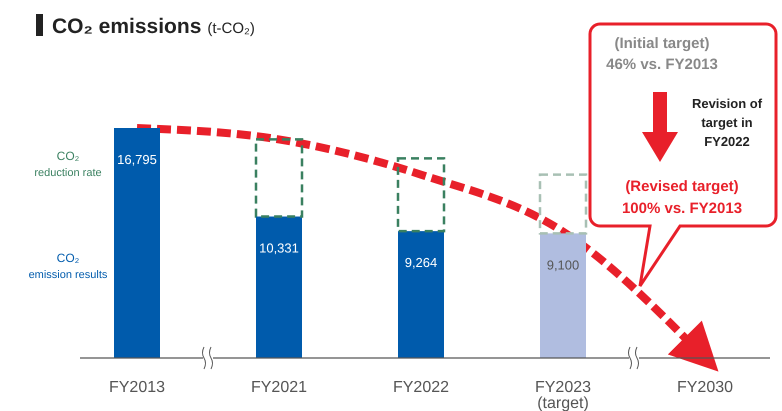 The image size is (782, 411). Describe the element at coordinates (127, 26) in the screenshot. I see `text: CO₂ emissions` at that location.